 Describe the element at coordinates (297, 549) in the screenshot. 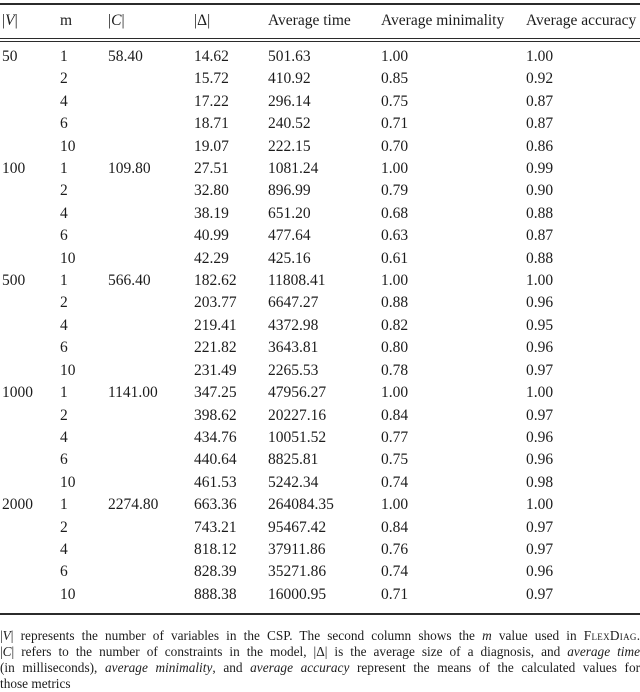

I see `cell-time: 37911.86` at that location.